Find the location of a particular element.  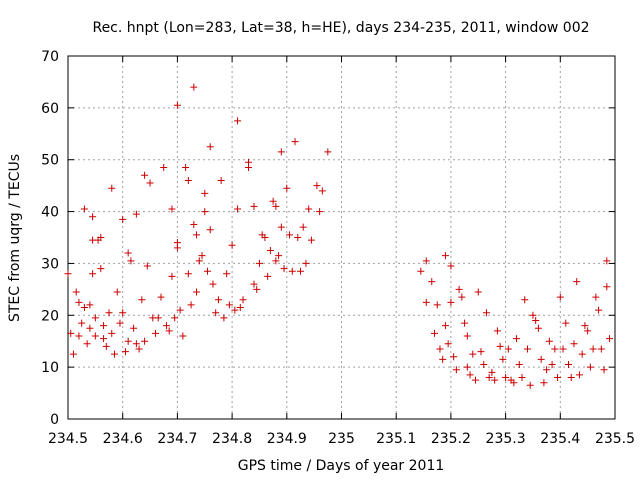

x-tick-label: 235.5 is located at coordinates (615, 439).